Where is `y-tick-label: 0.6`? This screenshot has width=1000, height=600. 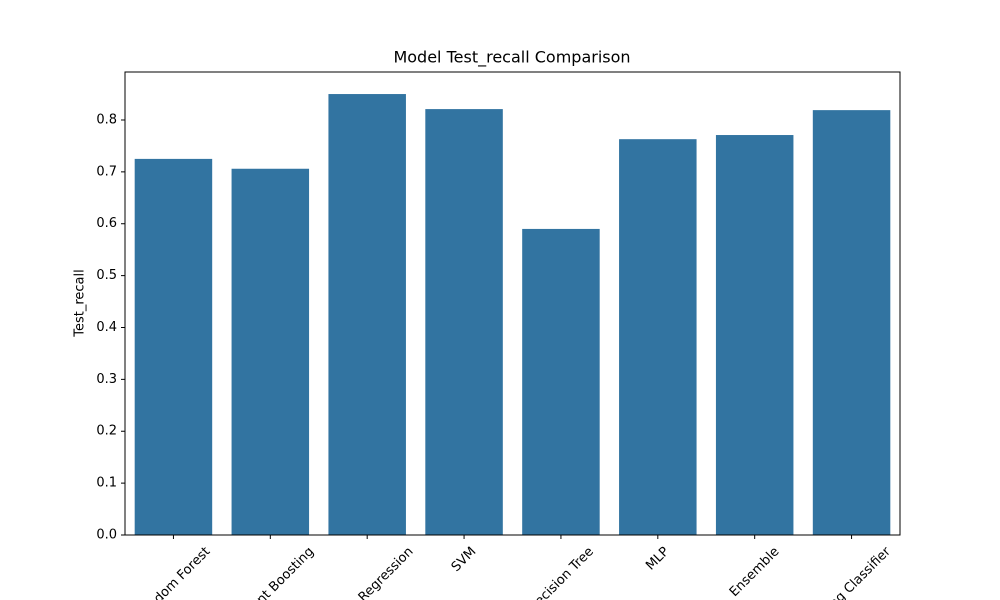 y-tick-label: 0.6 is located at coordinates (106, 223).